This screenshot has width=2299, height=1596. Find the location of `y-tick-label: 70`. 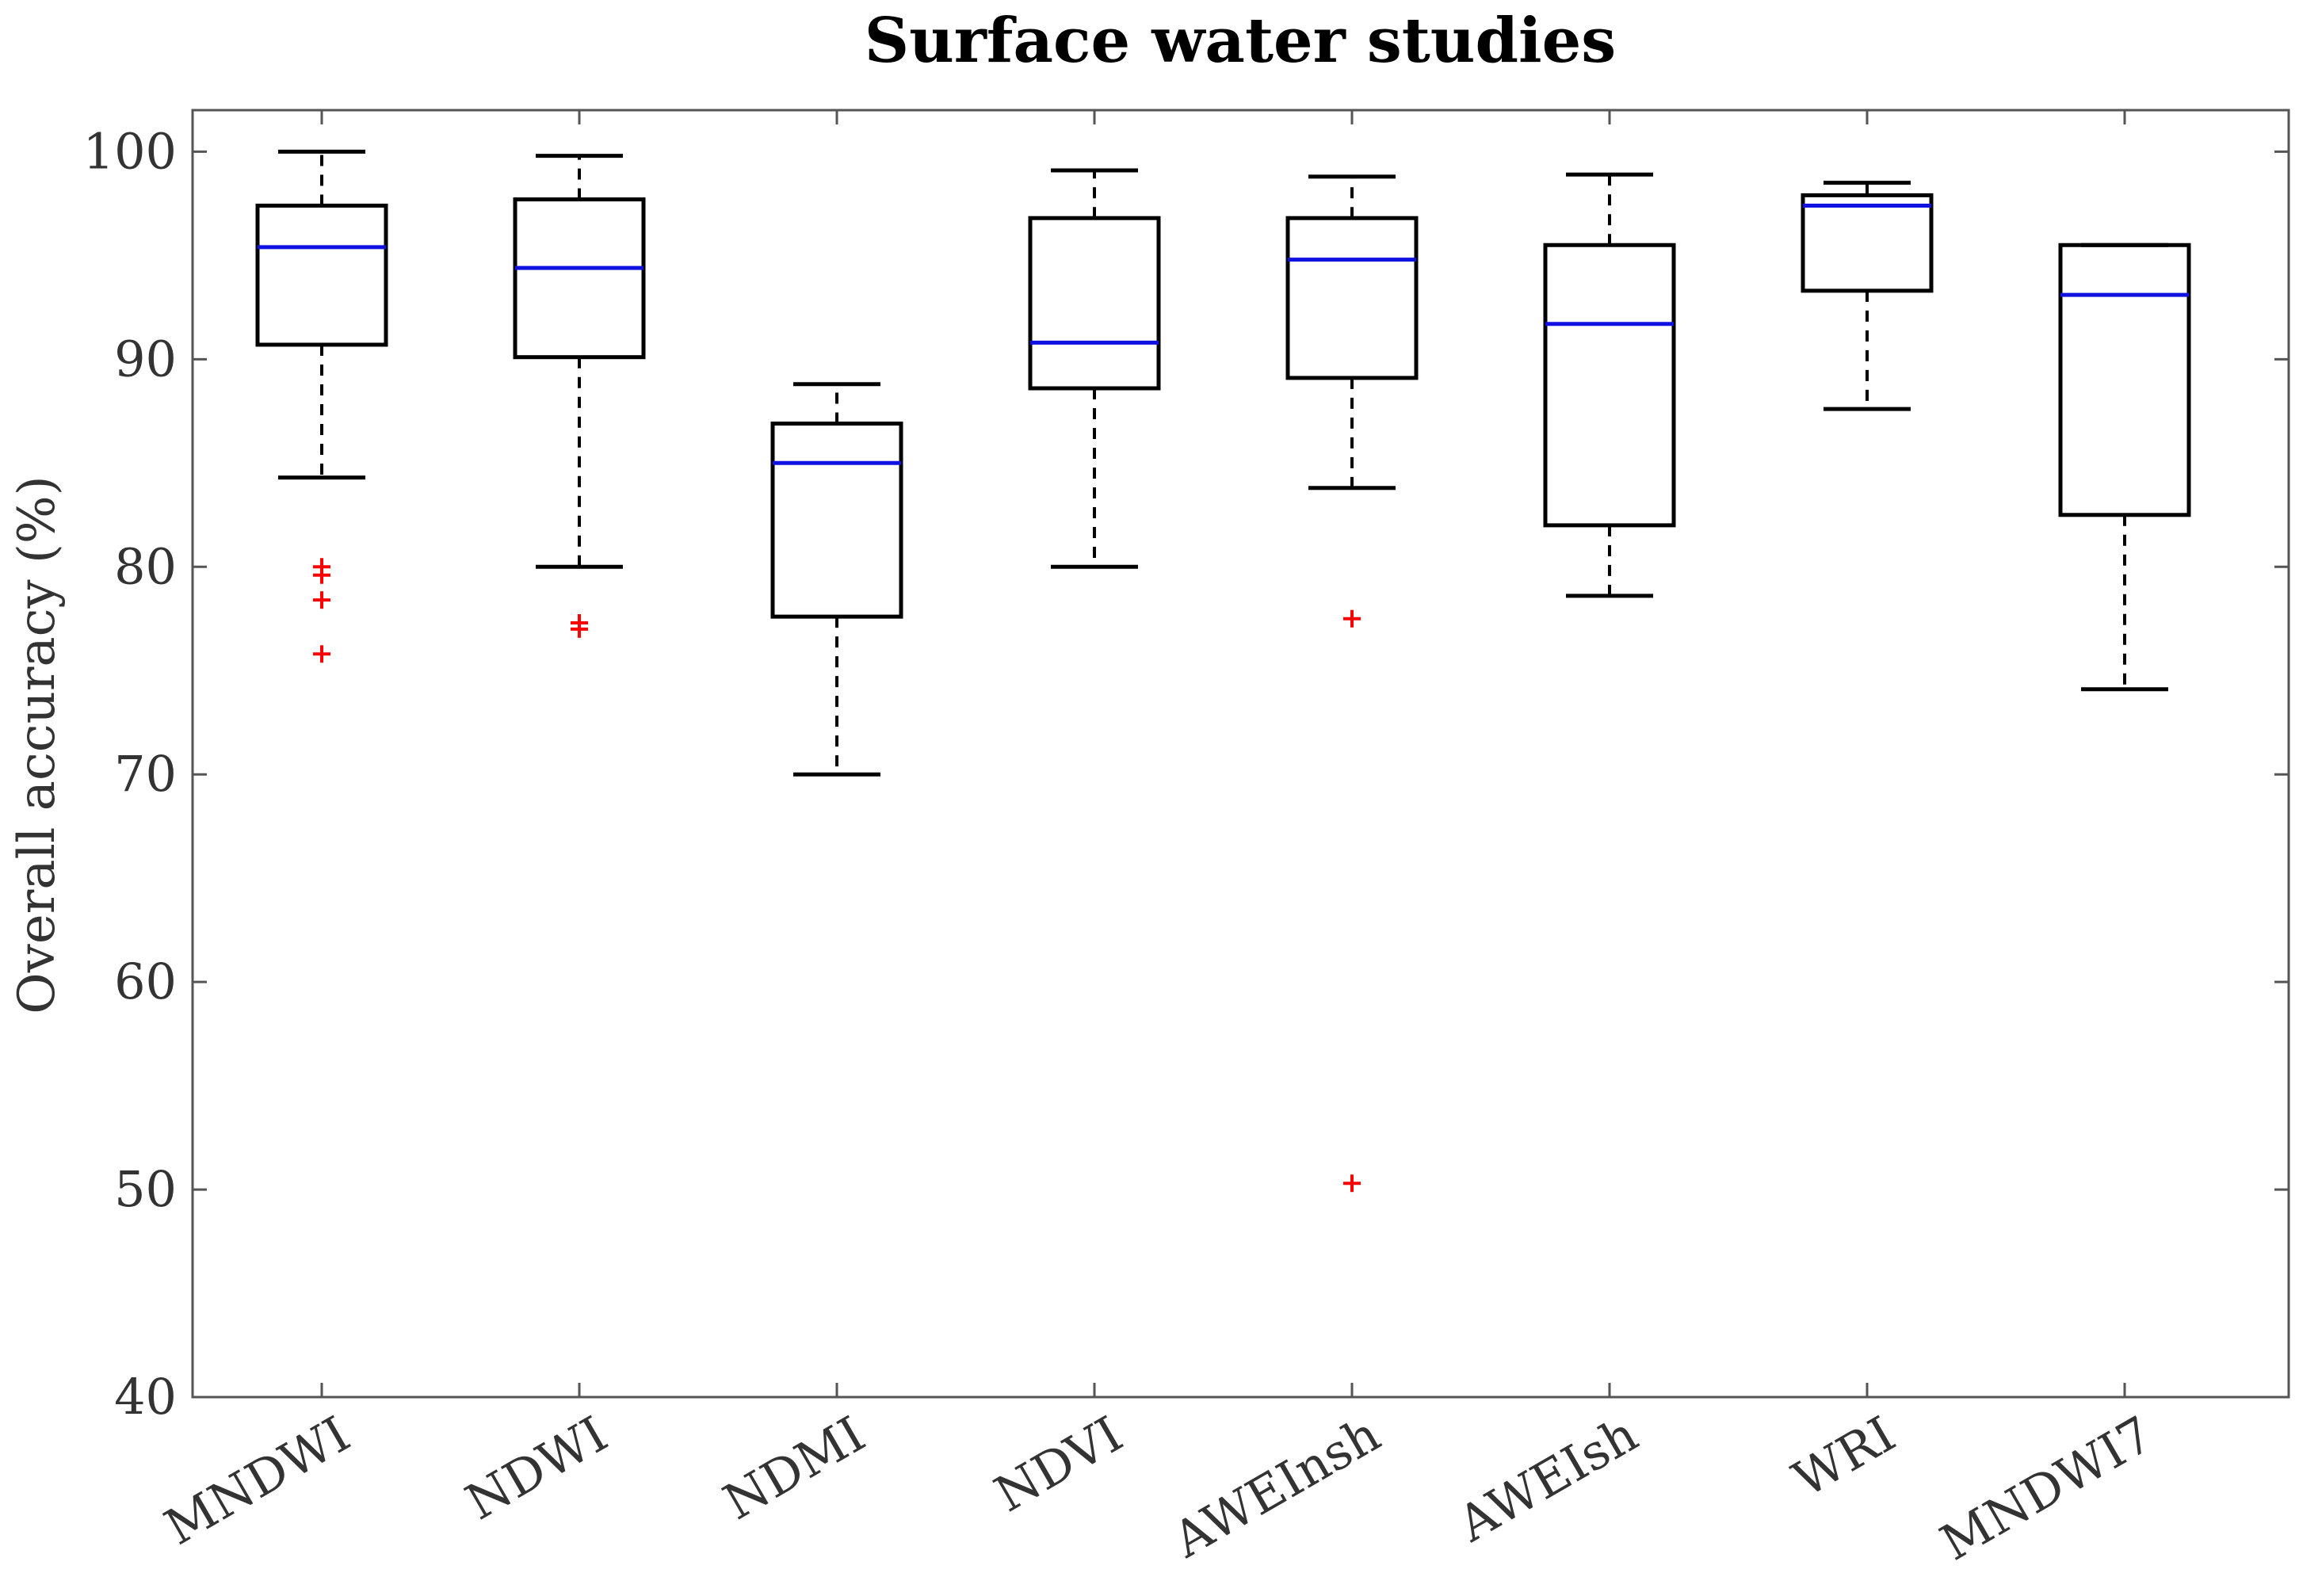

y-tick-label: 70 is located at coordinates (145, 774).